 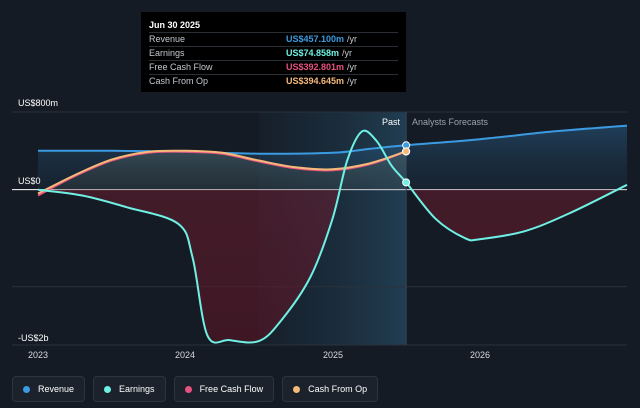 I want to click on x-tick-label: 2023, so click(x=38, y=355).